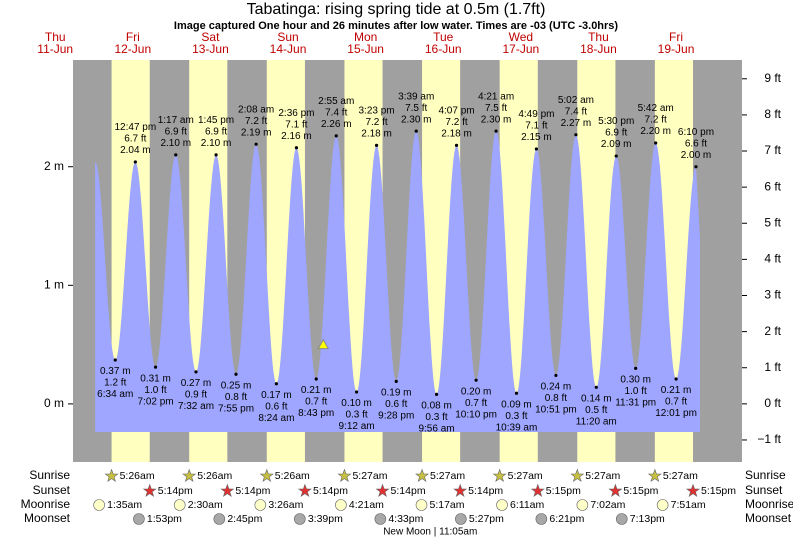 The image size is (793, 539). Describe the element at coordinates (696, 143) in the screenshot. I see `tide-label: 6.6 ft` at that location.